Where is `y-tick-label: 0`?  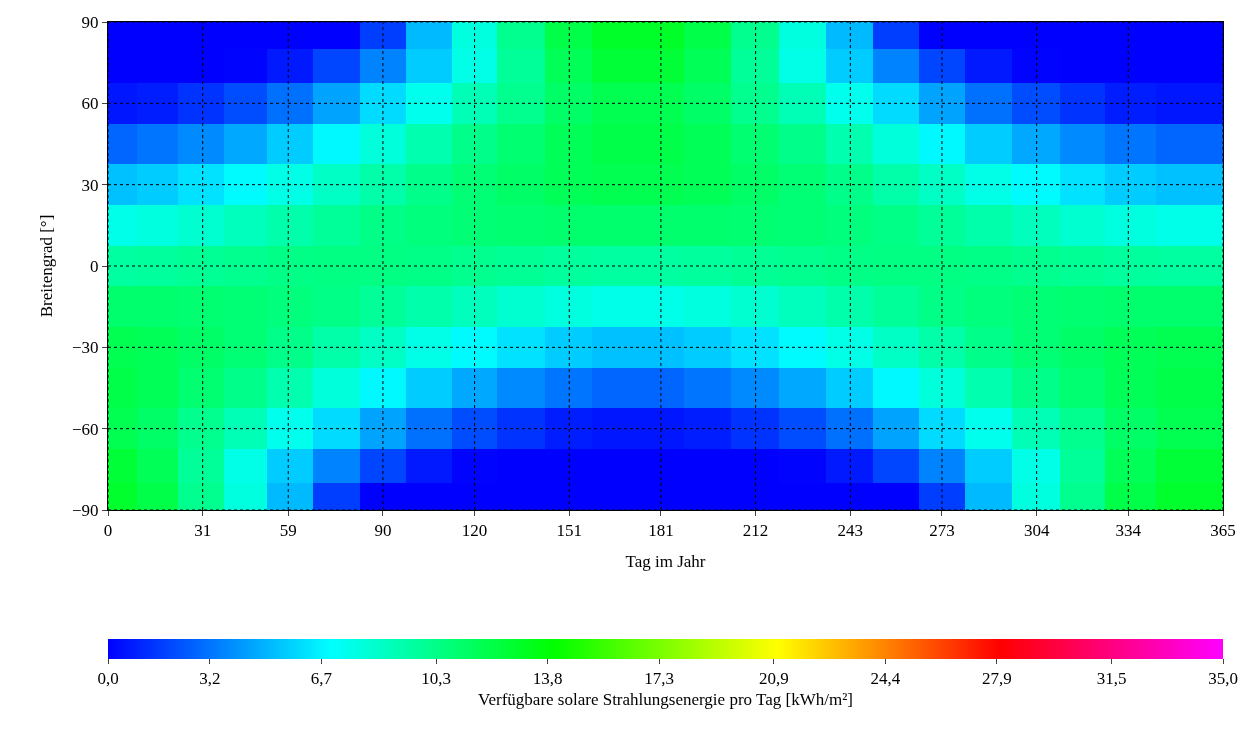 y-tick-label: 0 is located at coordinates (94, 266).